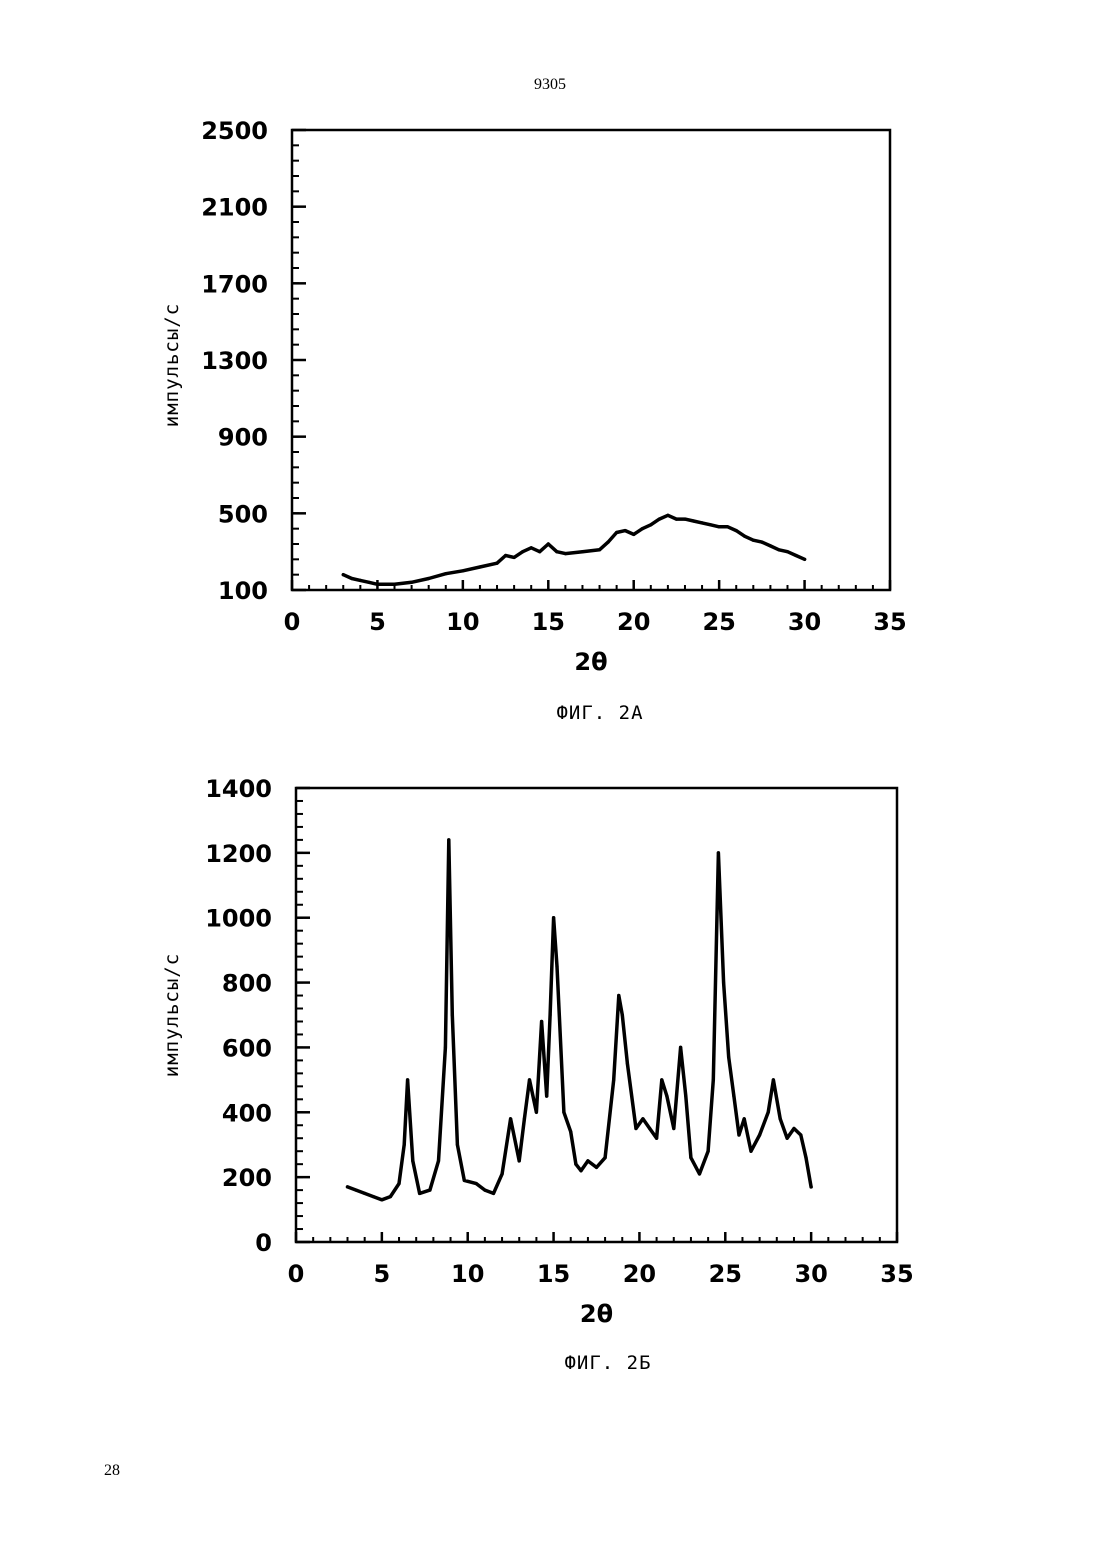 This screenshot has height=1556, width=1100. What do you see at coordinates (377, 622) in the screenshot?
I see `x-tick-label: 5` at bounding box center [377, 622].